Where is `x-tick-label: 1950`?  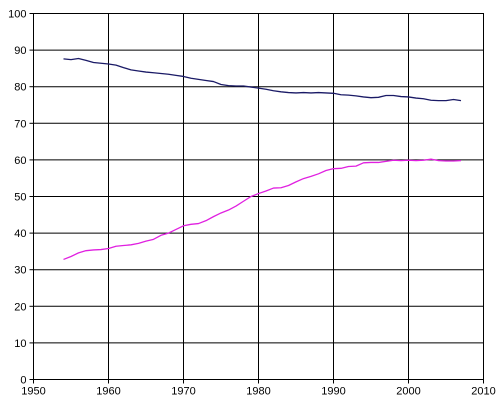
x-tick-label: 1950 is located at coordinates (33, 392).